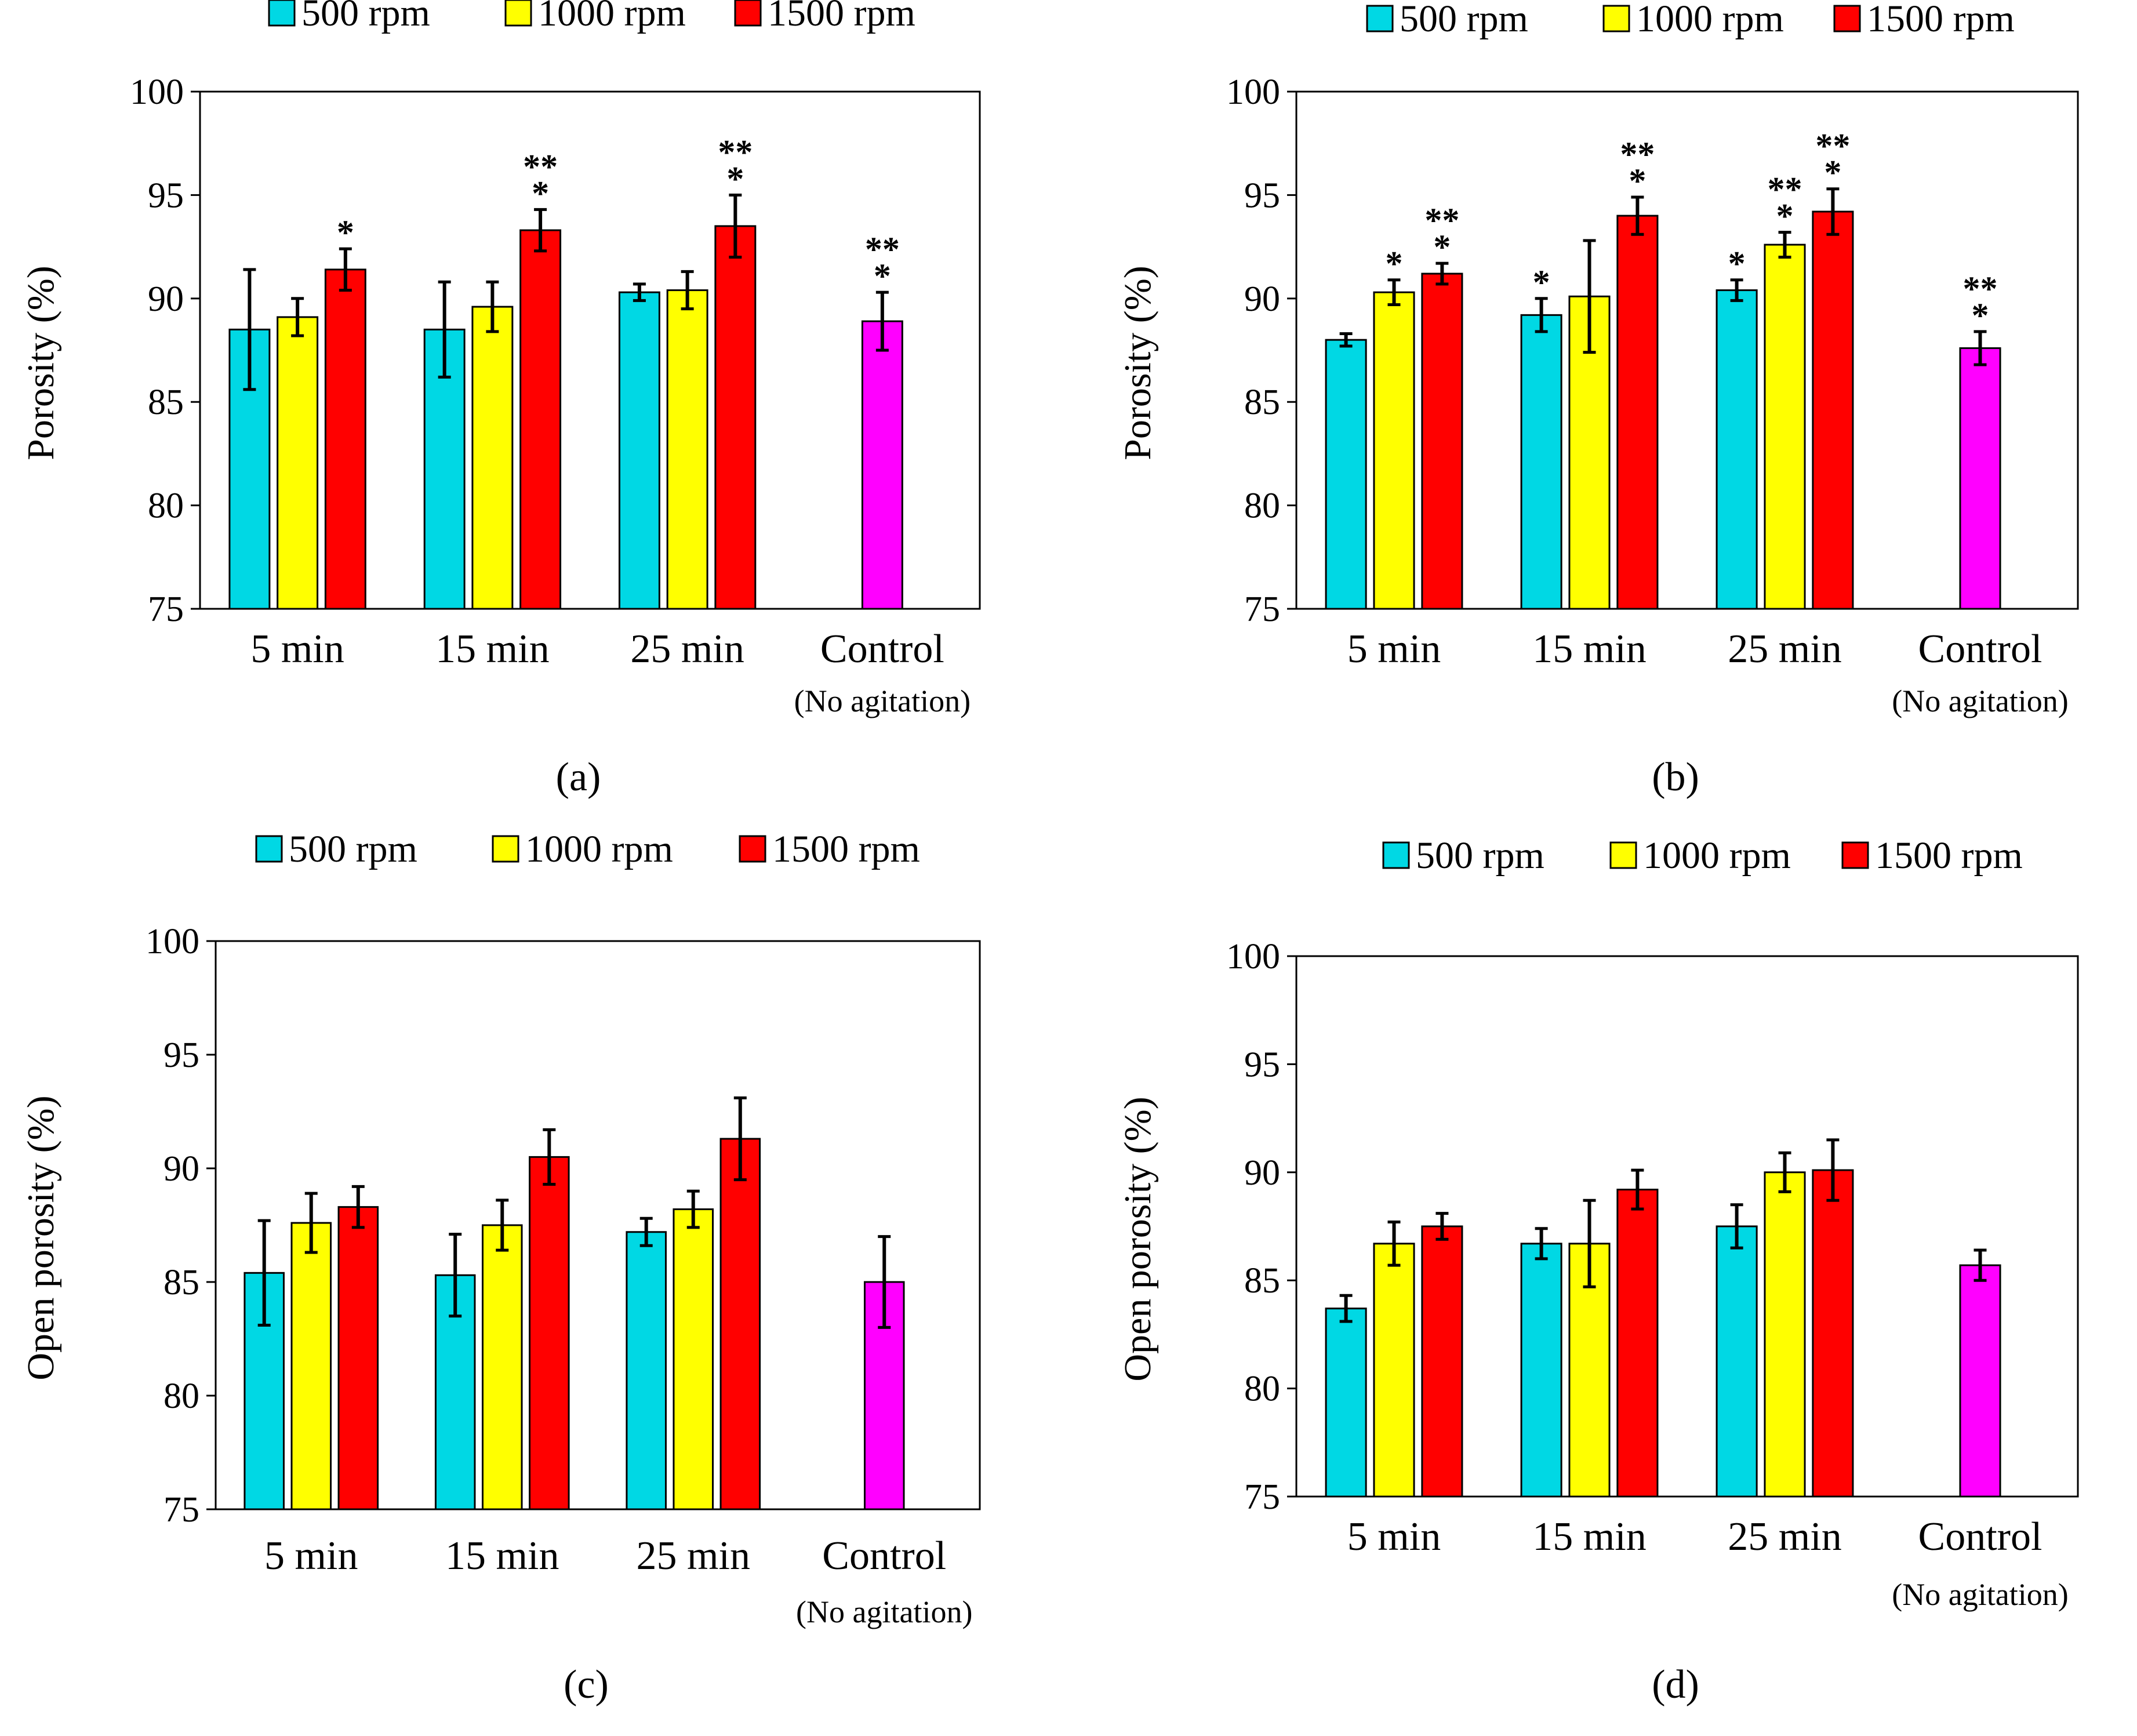 Image resolution: width=2137 pixels, height=1736 pixels. I want to click on bar-group-control: ** *, so click(882, 420).